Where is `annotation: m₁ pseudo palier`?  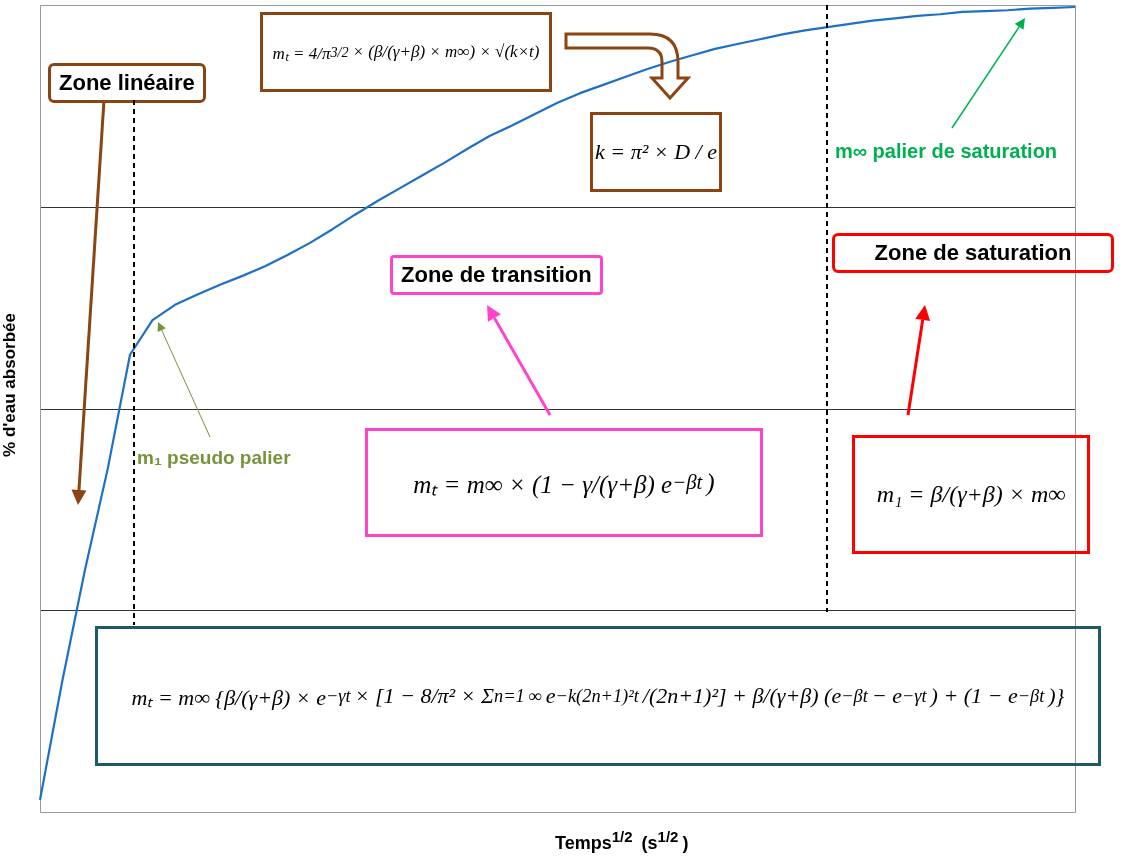 annotation: m₁ pseudo palier is located at coordinates (214, 458).